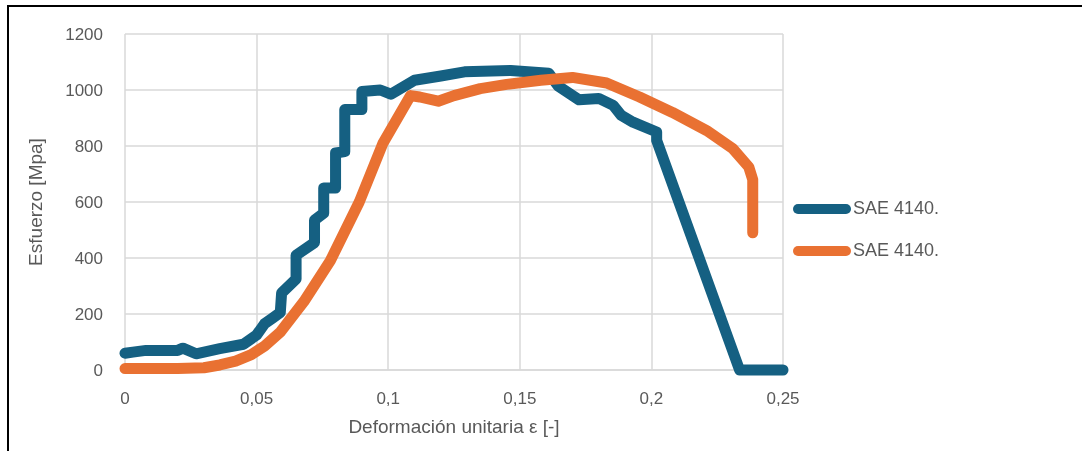  What do you see at coordinates (98, 370) in the screenshot?
I see `y-tick-label: 0` at bounding box center [98, 370].